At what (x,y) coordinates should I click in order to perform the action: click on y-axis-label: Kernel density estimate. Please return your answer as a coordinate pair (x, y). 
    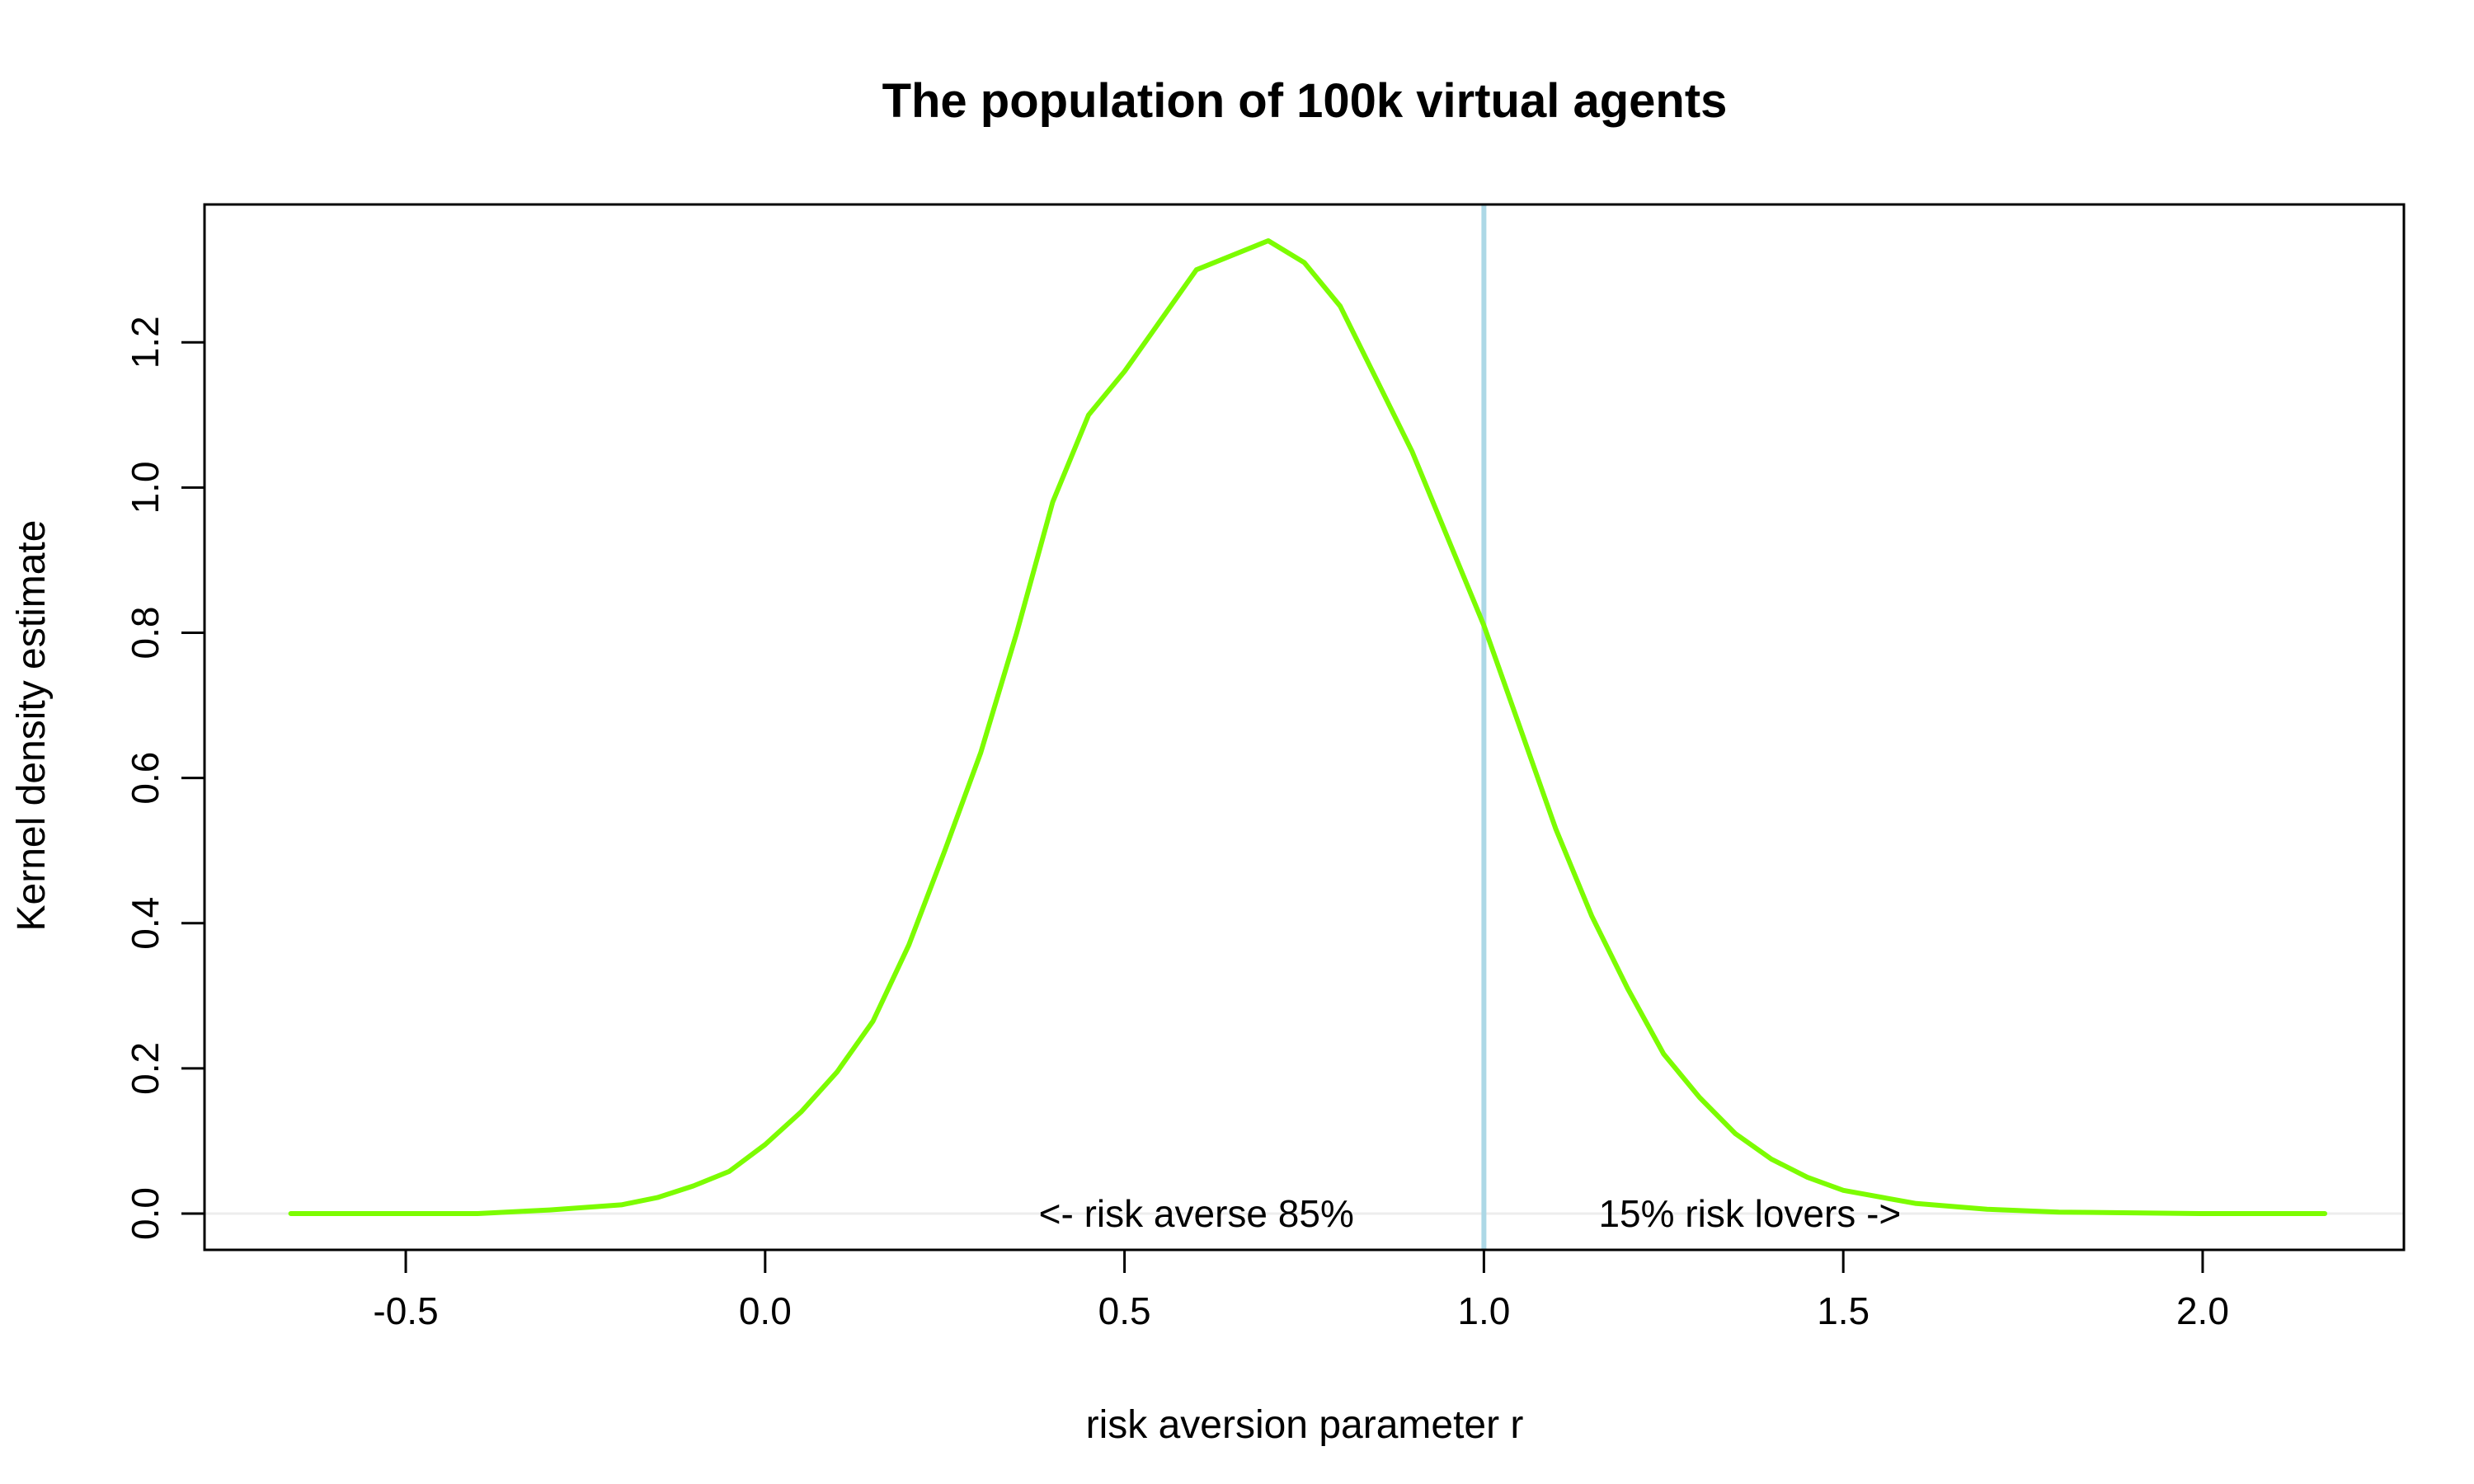
    Looking at the image, I should click on (32, 726).